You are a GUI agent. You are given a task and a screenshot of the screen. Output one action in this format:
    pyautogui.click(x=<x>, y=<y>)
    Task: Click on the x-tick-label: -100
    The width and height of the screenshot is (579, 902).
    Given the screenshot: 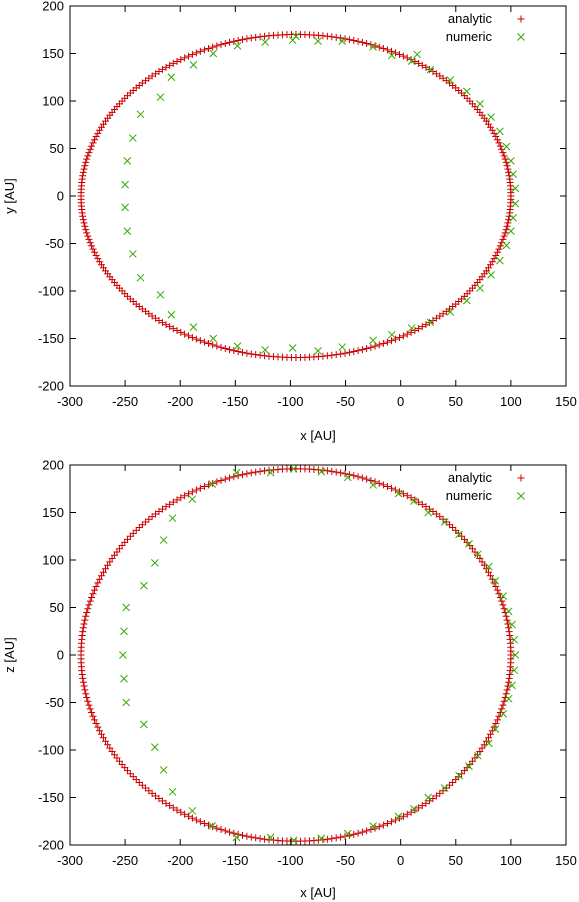 What is the action you would take?
    pyautogui.click(x=290, y=401)
    